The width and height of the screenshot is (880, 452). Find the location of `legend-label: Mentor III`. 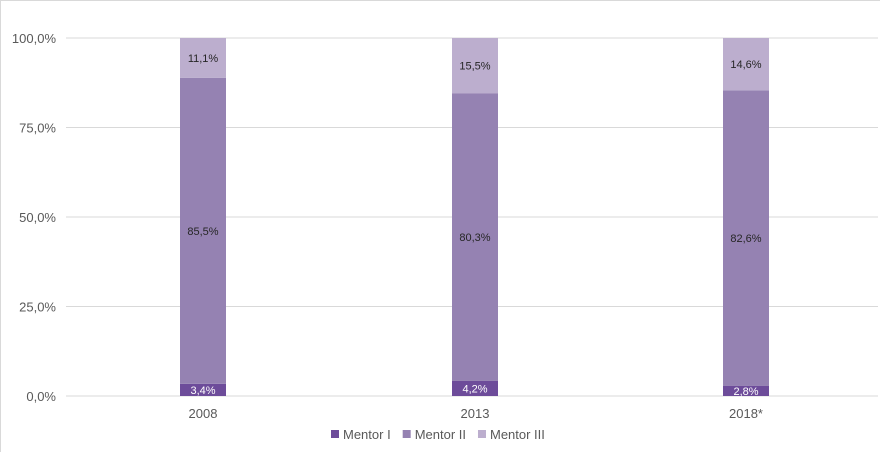

legend-label: Mentor III is located at coordinates (517, 434).